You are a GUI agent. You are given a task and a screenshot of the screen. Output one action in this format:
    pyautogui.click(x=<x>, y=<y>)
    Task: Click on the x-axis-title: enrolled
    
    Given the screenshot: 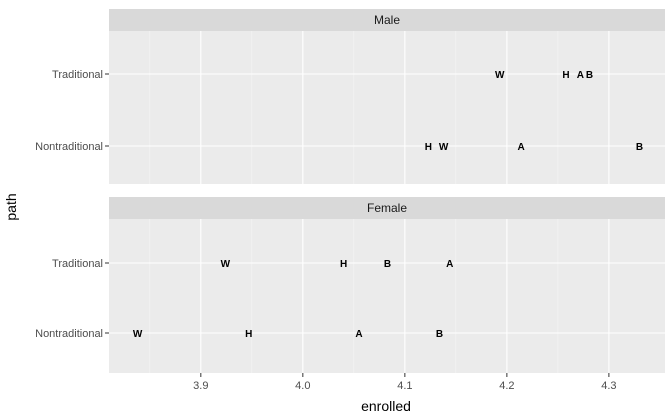 What is the action you would take?
    pyautogui.click(x=386, y=406)
    